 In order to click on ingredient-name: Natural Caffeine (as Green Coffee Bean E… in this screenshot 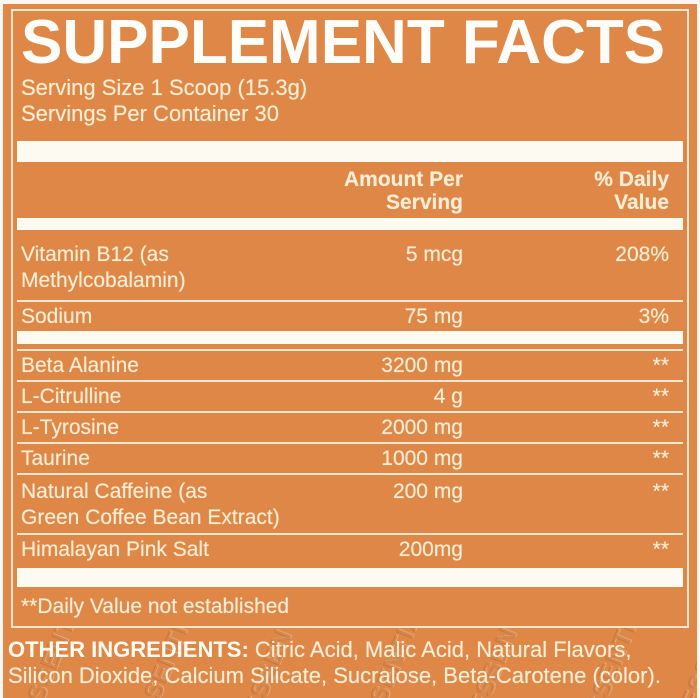, I will do `click(150, 504)`.